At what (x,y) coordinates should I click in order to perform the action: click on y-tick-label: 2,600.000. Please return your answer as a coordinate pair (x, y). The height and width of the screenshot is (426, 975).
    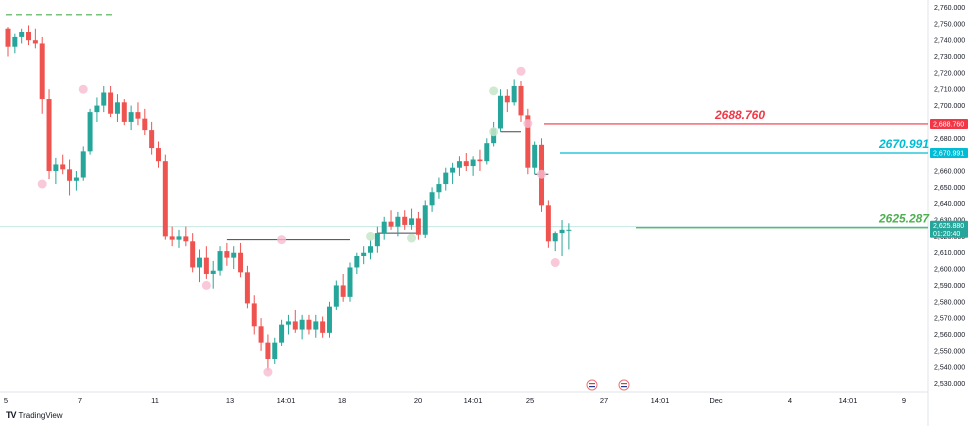
    Looking at the image, I should click on (949, 270).